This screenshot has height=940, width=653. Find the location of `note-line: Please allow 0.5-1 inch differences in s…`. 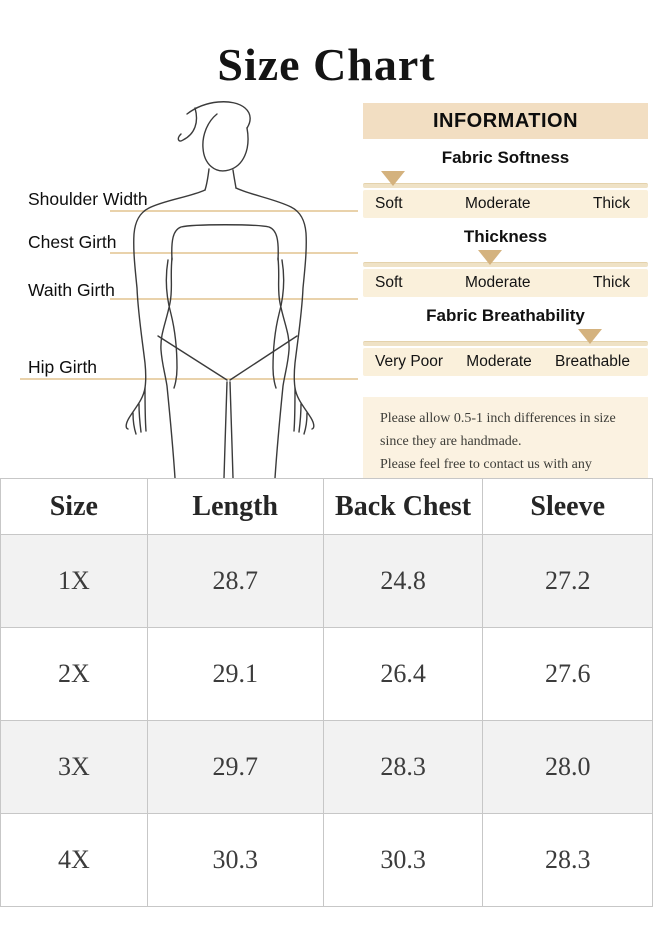

note-line: Please allow 0.5-1 inch differences in s… is located at coordinates (498, 418).